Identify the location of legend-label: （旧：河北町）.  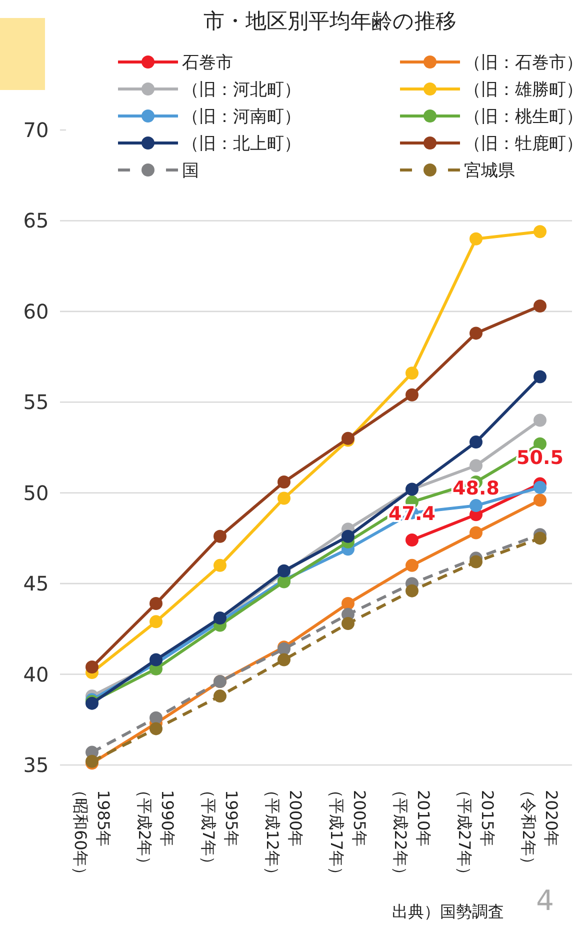
(241, 90).